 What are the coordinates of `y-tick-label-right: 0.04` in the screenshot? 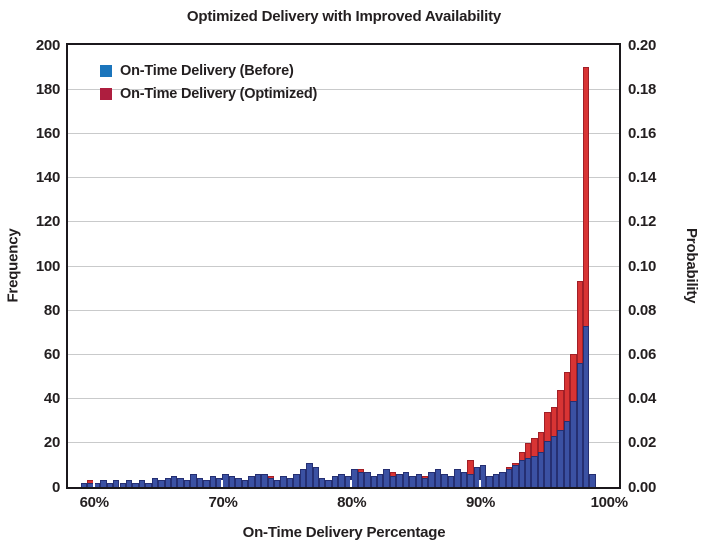 It's located at (642, 399).